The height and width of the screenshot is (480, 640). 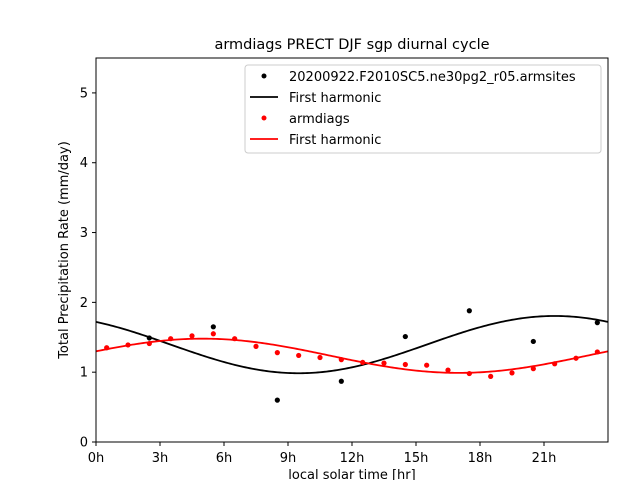 What do you see at coordinates (264, 76) in the screenshot?
I see `legend-marker-model-points` at bounding box center [264, 76].